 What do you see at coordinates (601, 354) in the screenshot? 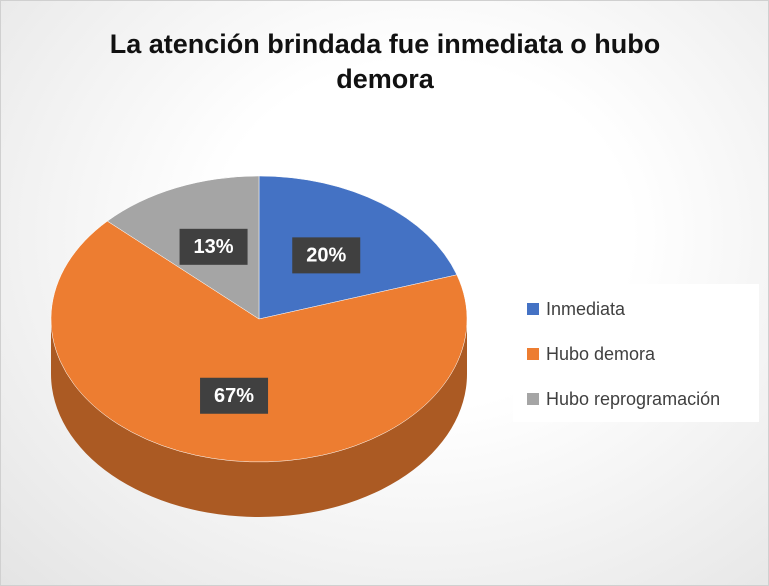
I see `legend-label: Hubo demora` at bounding box center [601, 354].